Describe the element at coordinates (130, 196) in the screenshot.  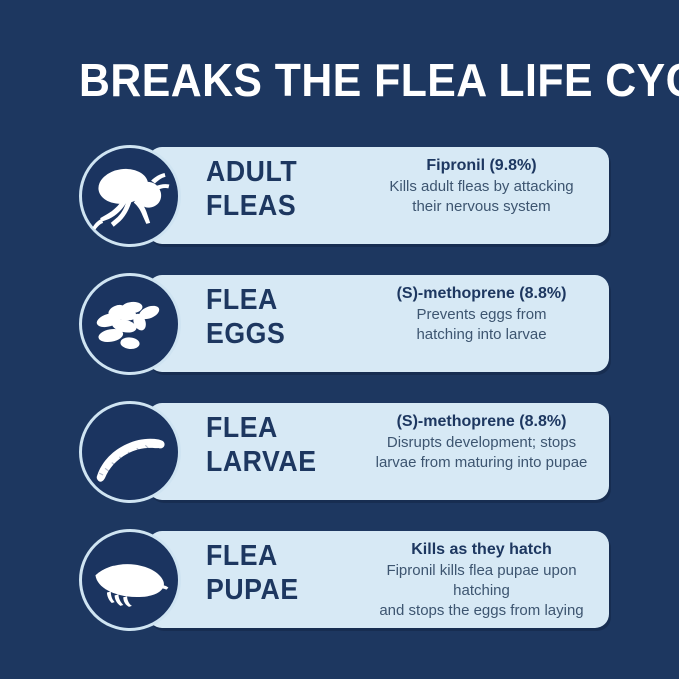
I see `adult-flea-icon` at that location.